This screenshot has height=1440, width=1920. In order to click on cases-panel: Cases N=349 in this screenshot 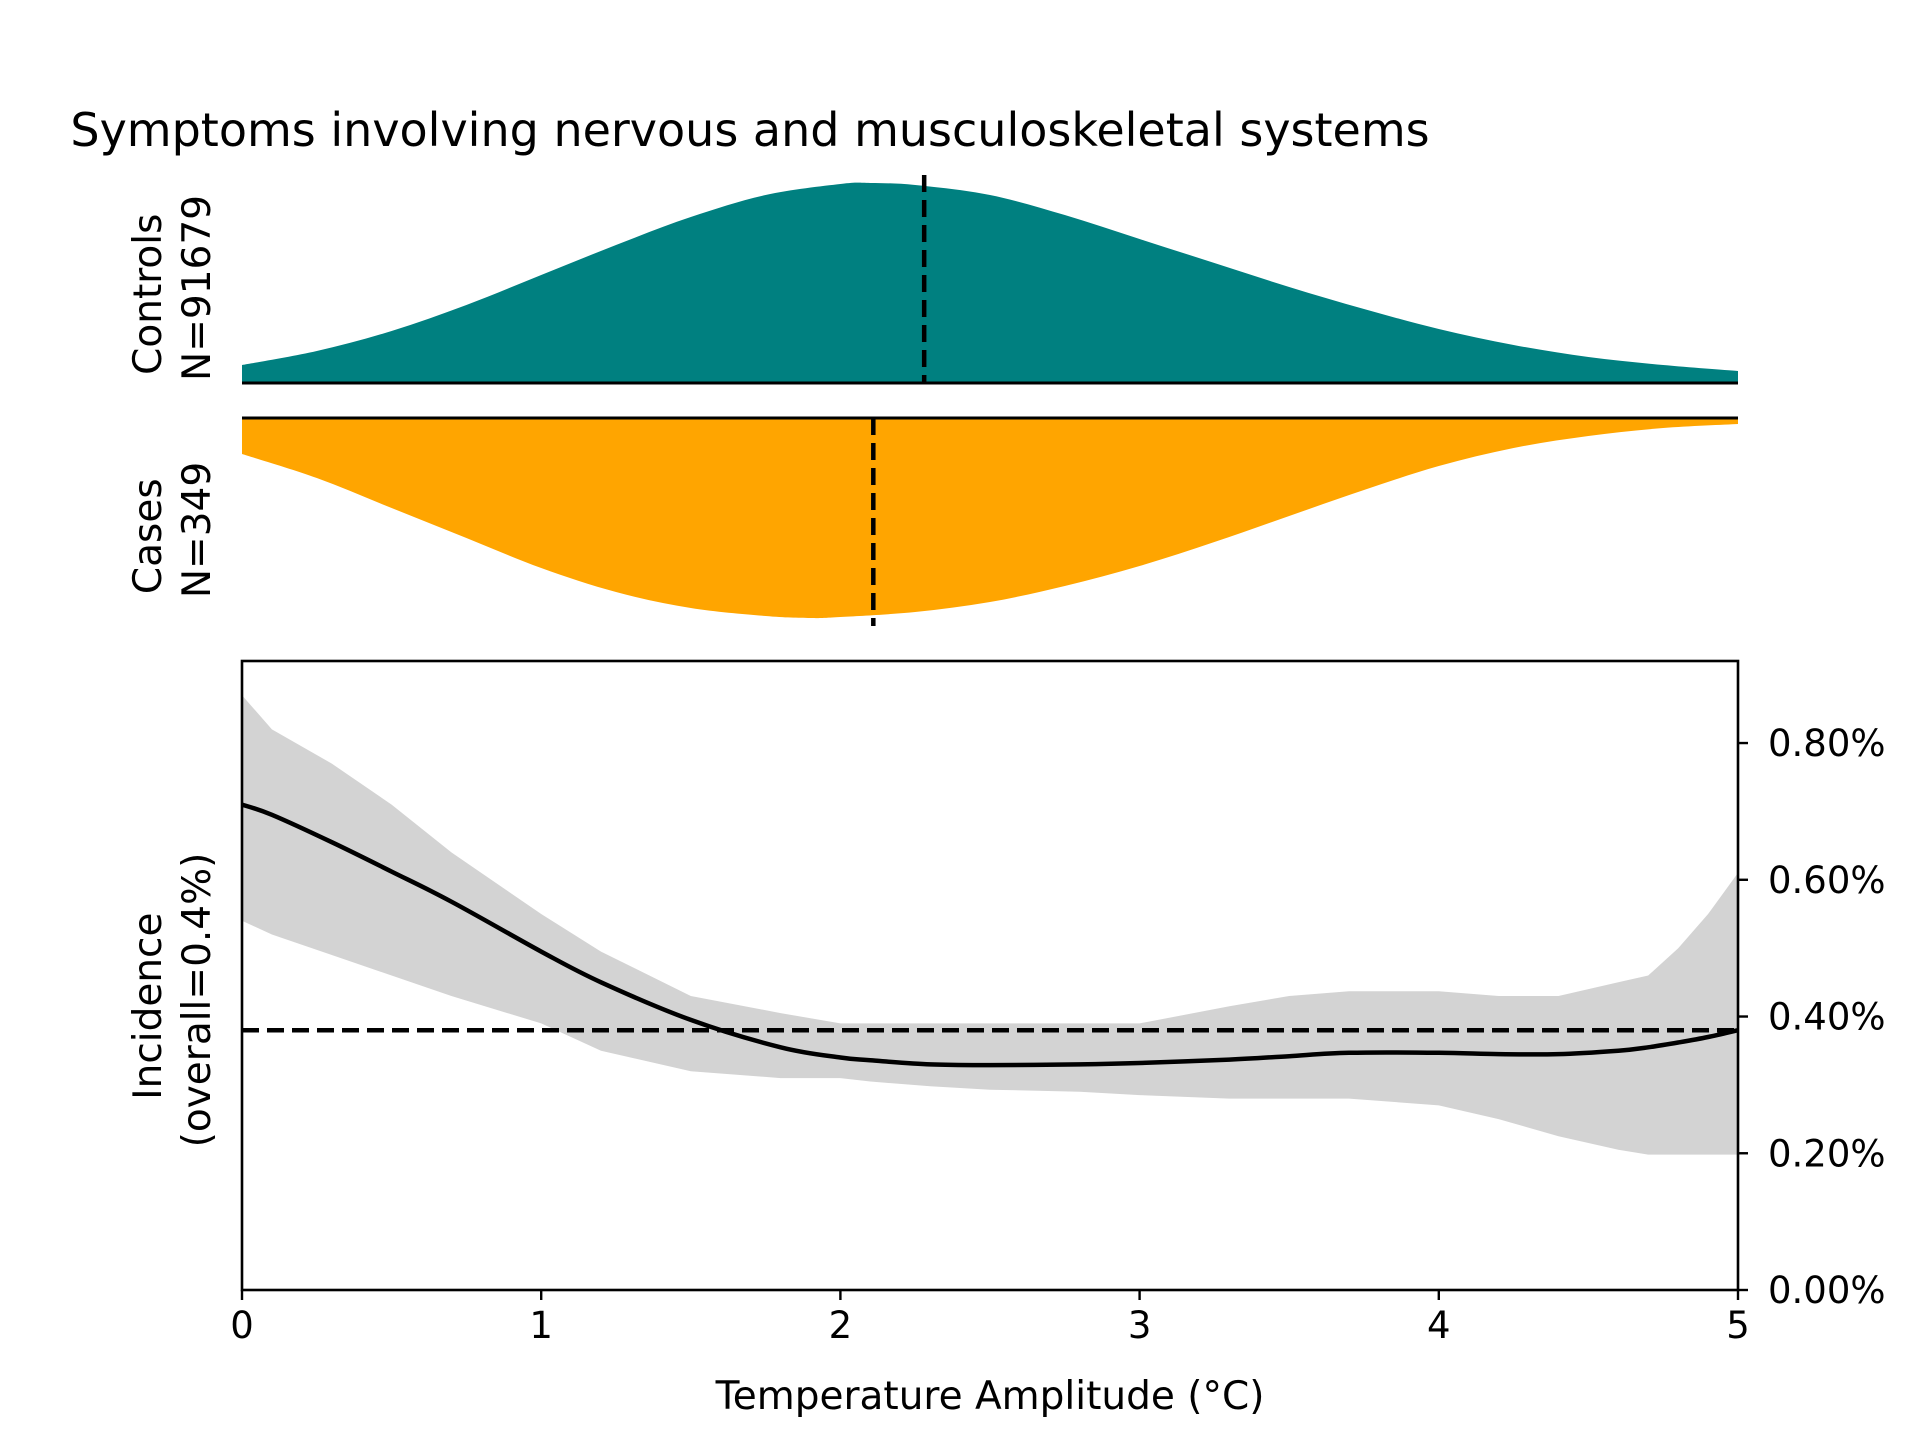, I will do `click(932, 521)`.